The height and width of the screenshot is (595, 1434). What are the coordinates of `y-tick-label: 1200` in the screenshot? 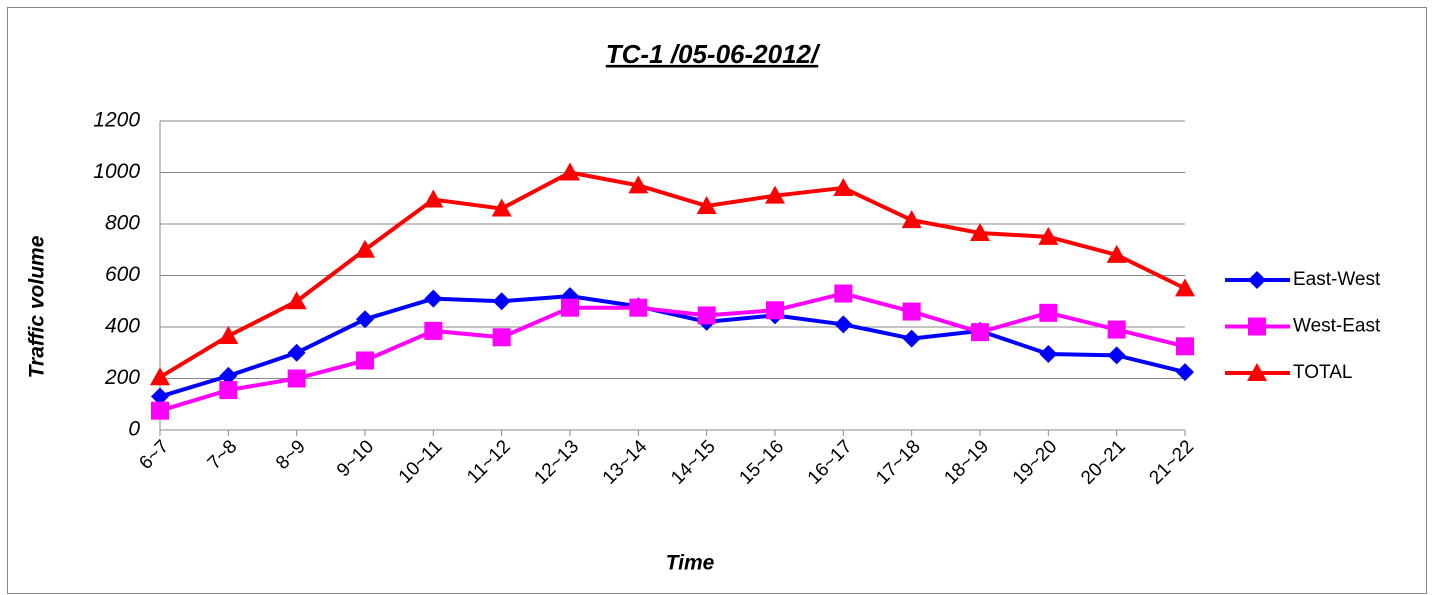 It's located at (116, 120).